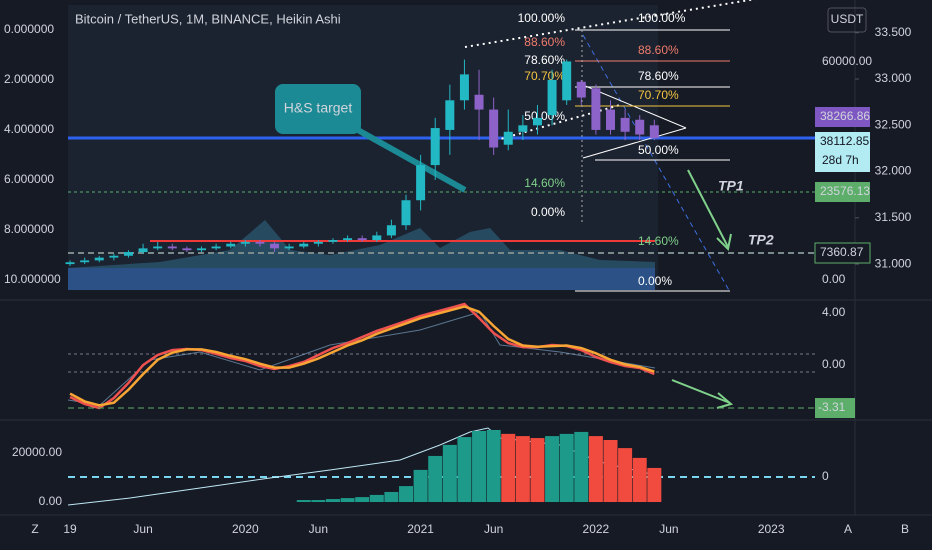 The image size is (932, 550). What do you see at coordinates (847, 19) in the screenshot?
I see `currency: USDT` at bounding box center [847, 19].